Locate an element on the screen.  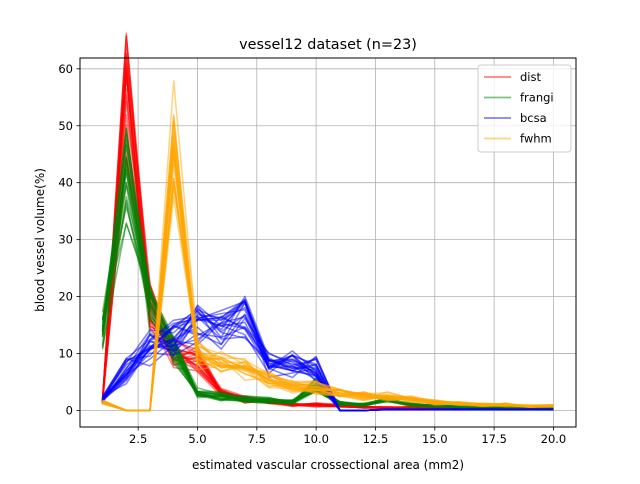
legend: dist frangi bcsa fwhm is located at coordinates (524, 108).